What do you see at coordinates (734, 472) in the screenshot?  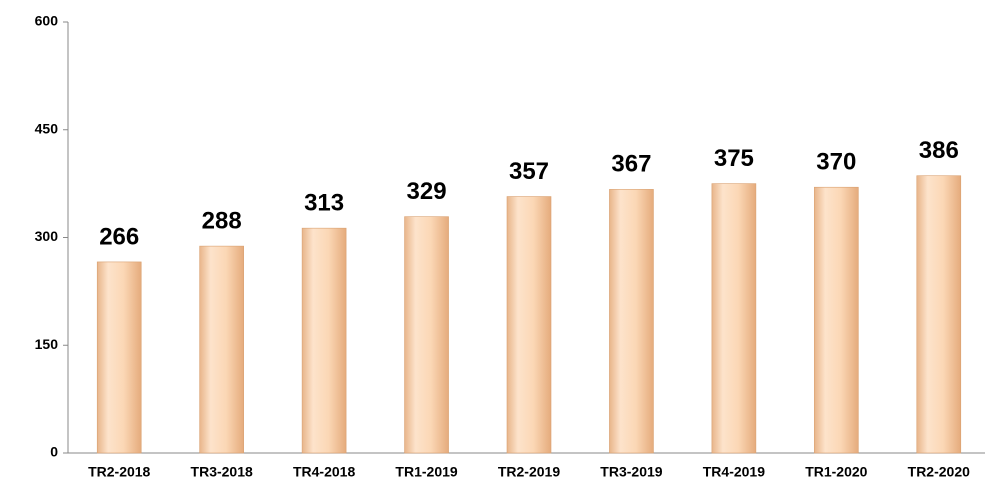 I see `x-tick-label: TR4-2019` at bounding box center [734, 472].